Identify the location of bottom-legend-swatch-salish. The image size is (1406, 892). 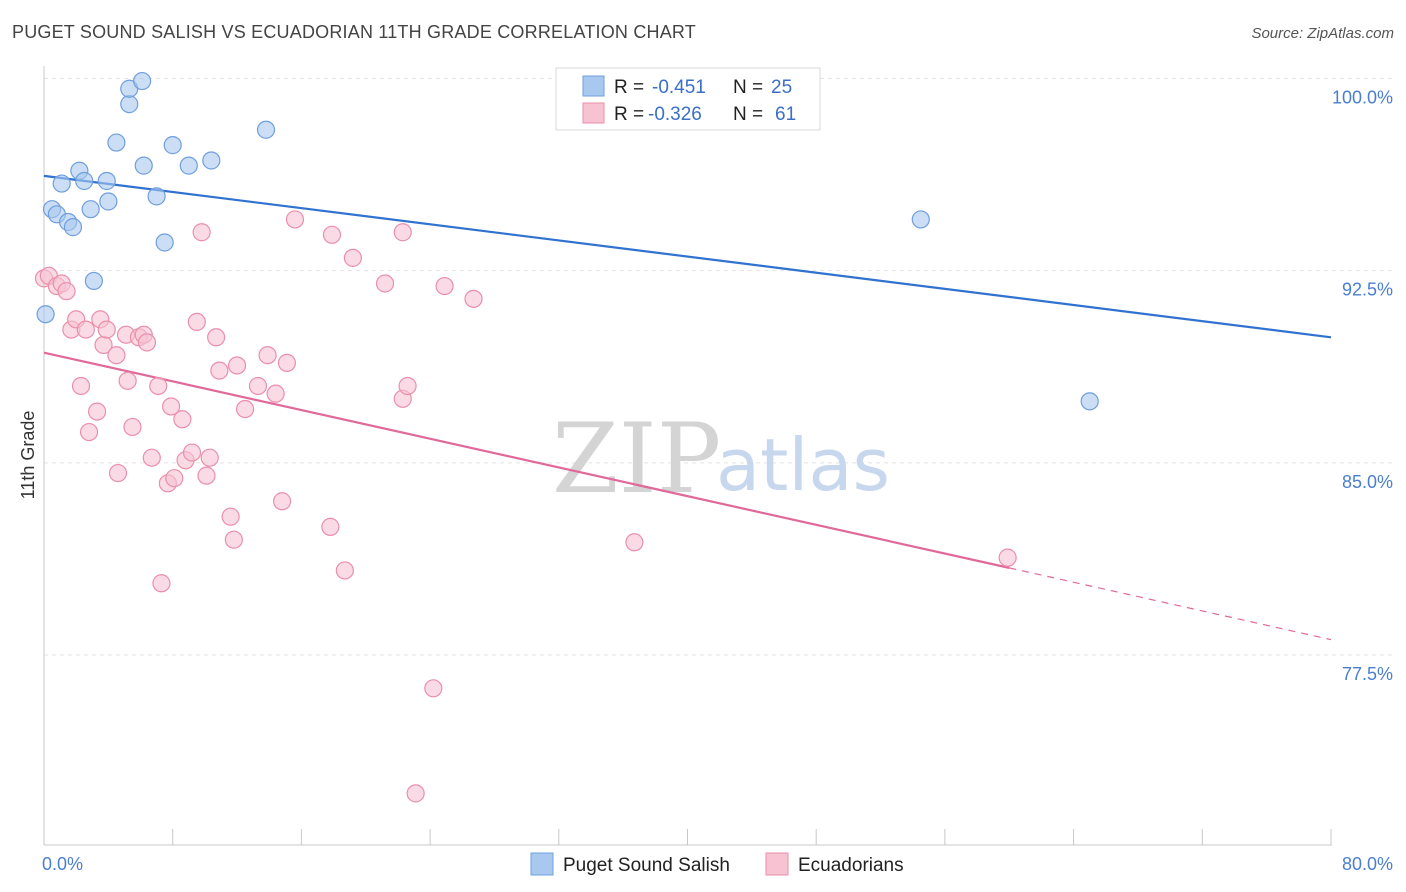
(542, 864).